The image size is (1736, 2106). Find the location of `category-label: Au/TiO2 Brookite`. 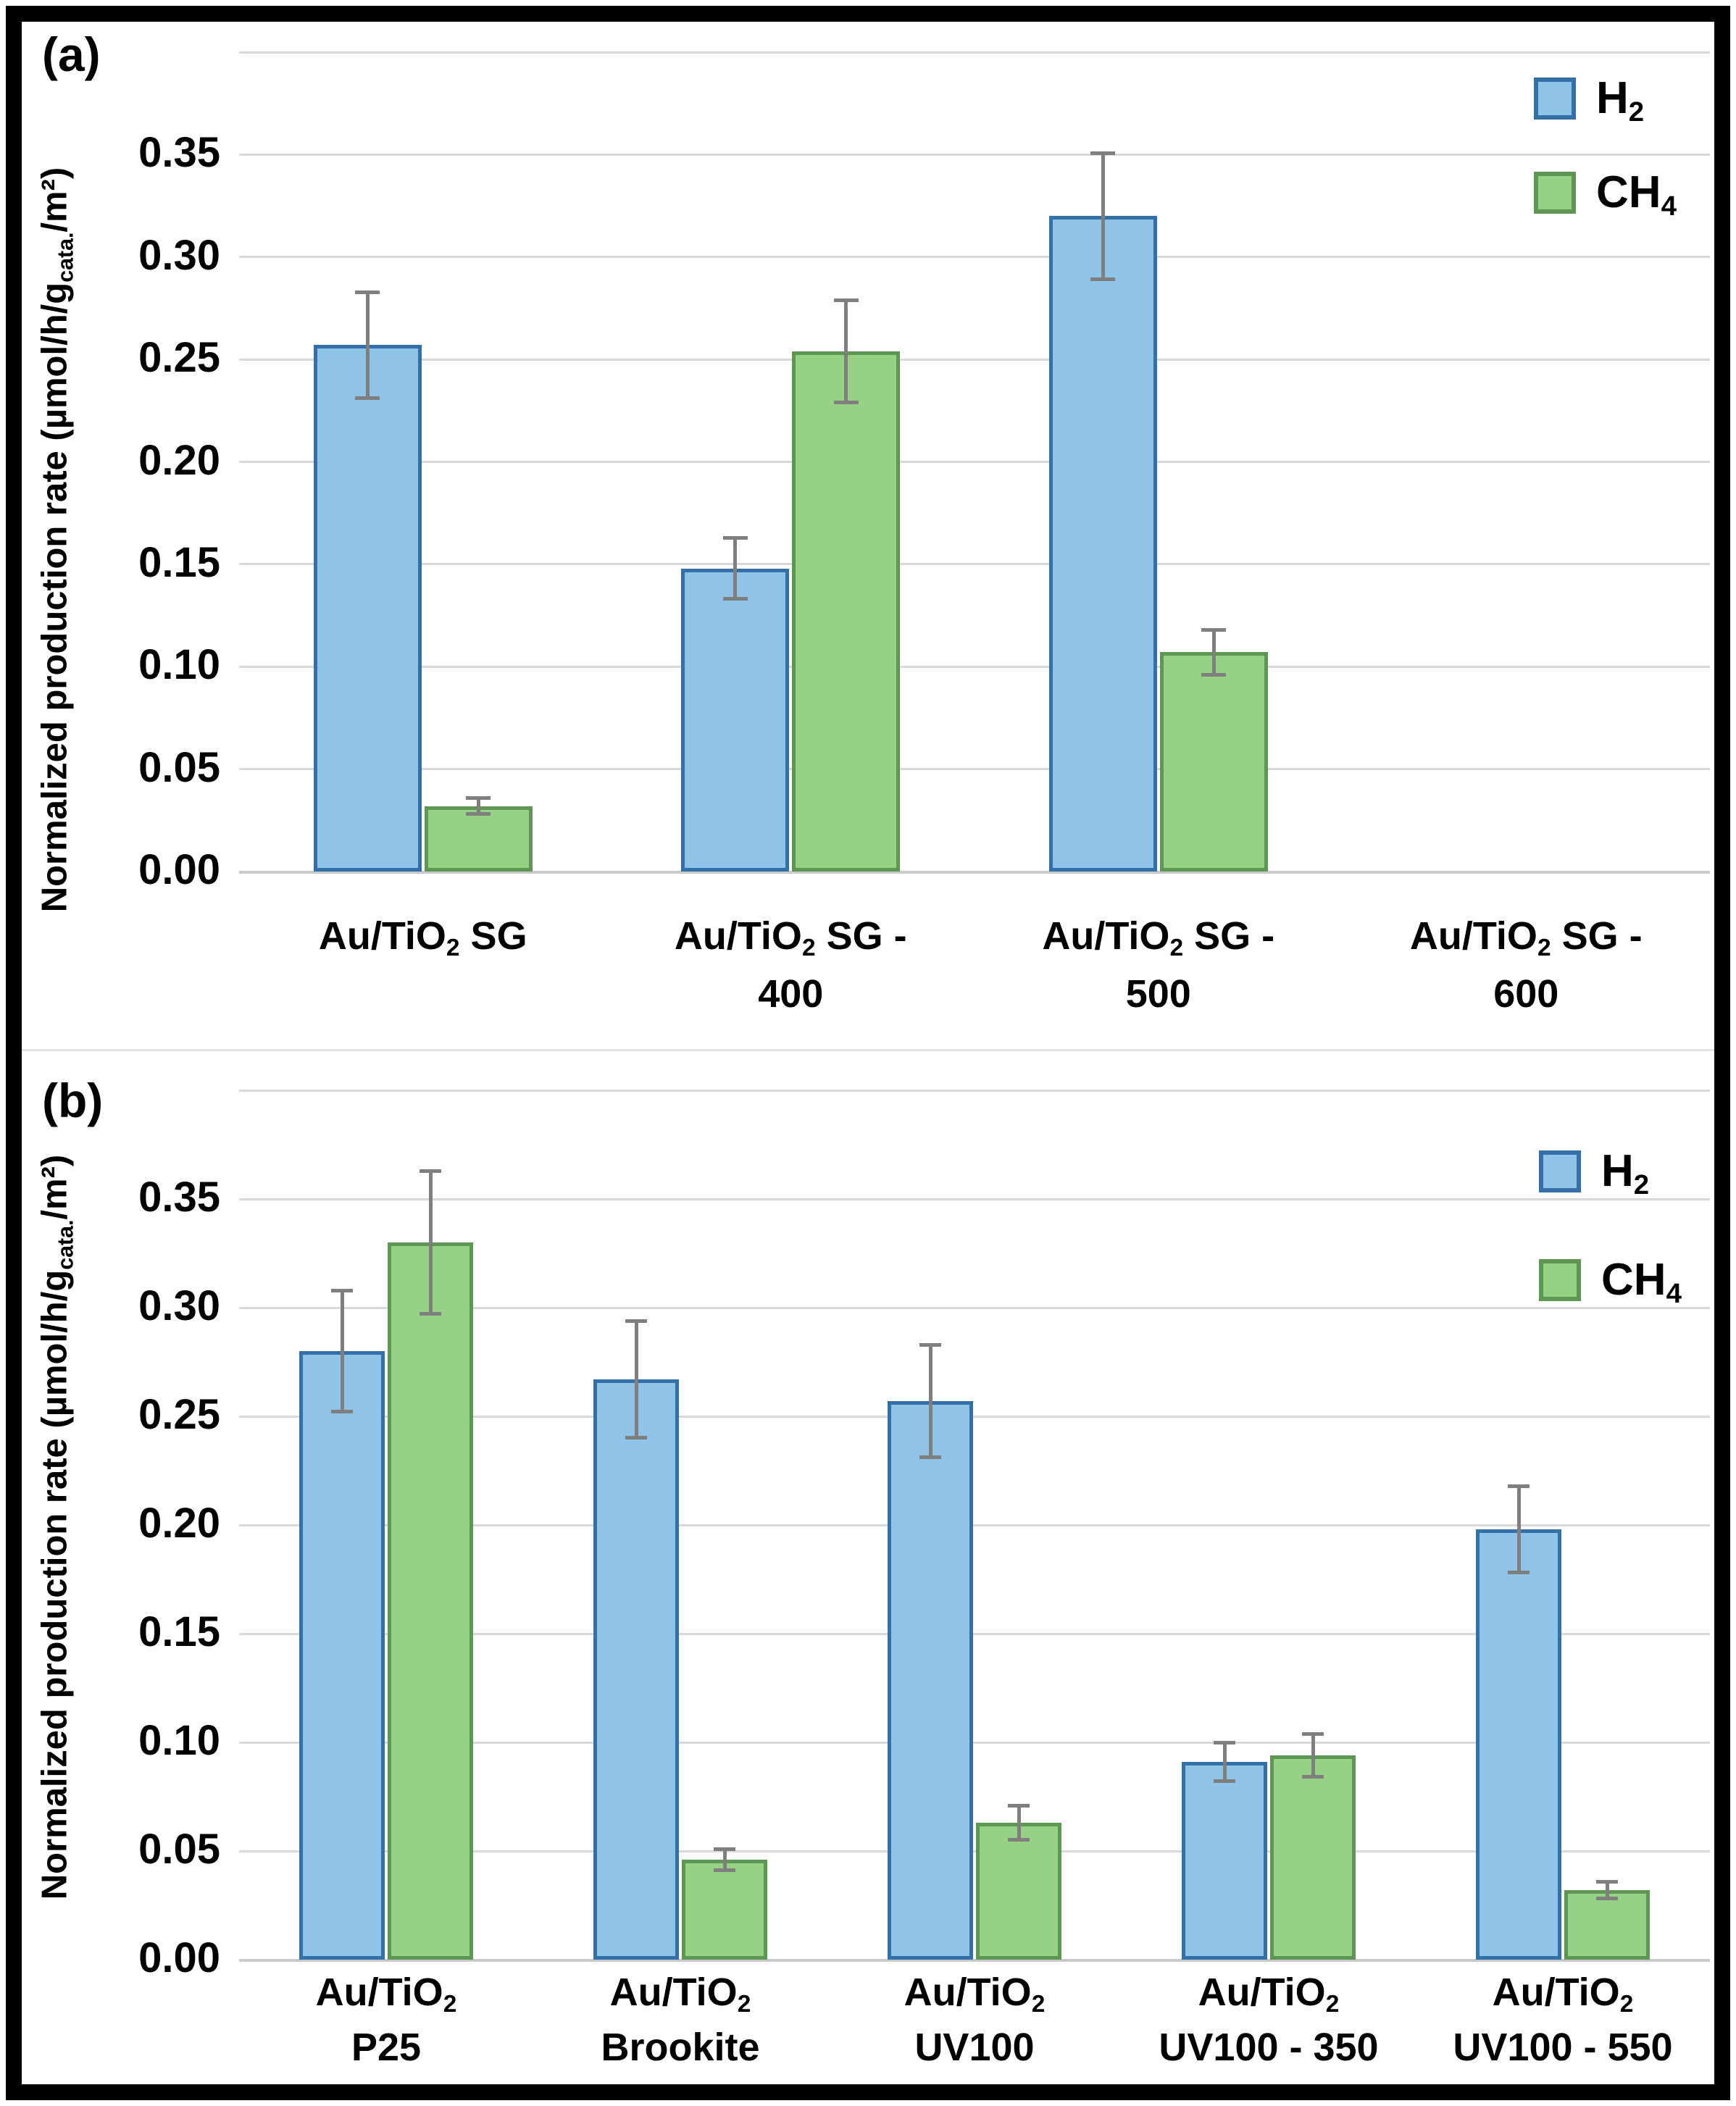

category-label: Au/TiO2 Brookite is located at coordinates (680, 2020).